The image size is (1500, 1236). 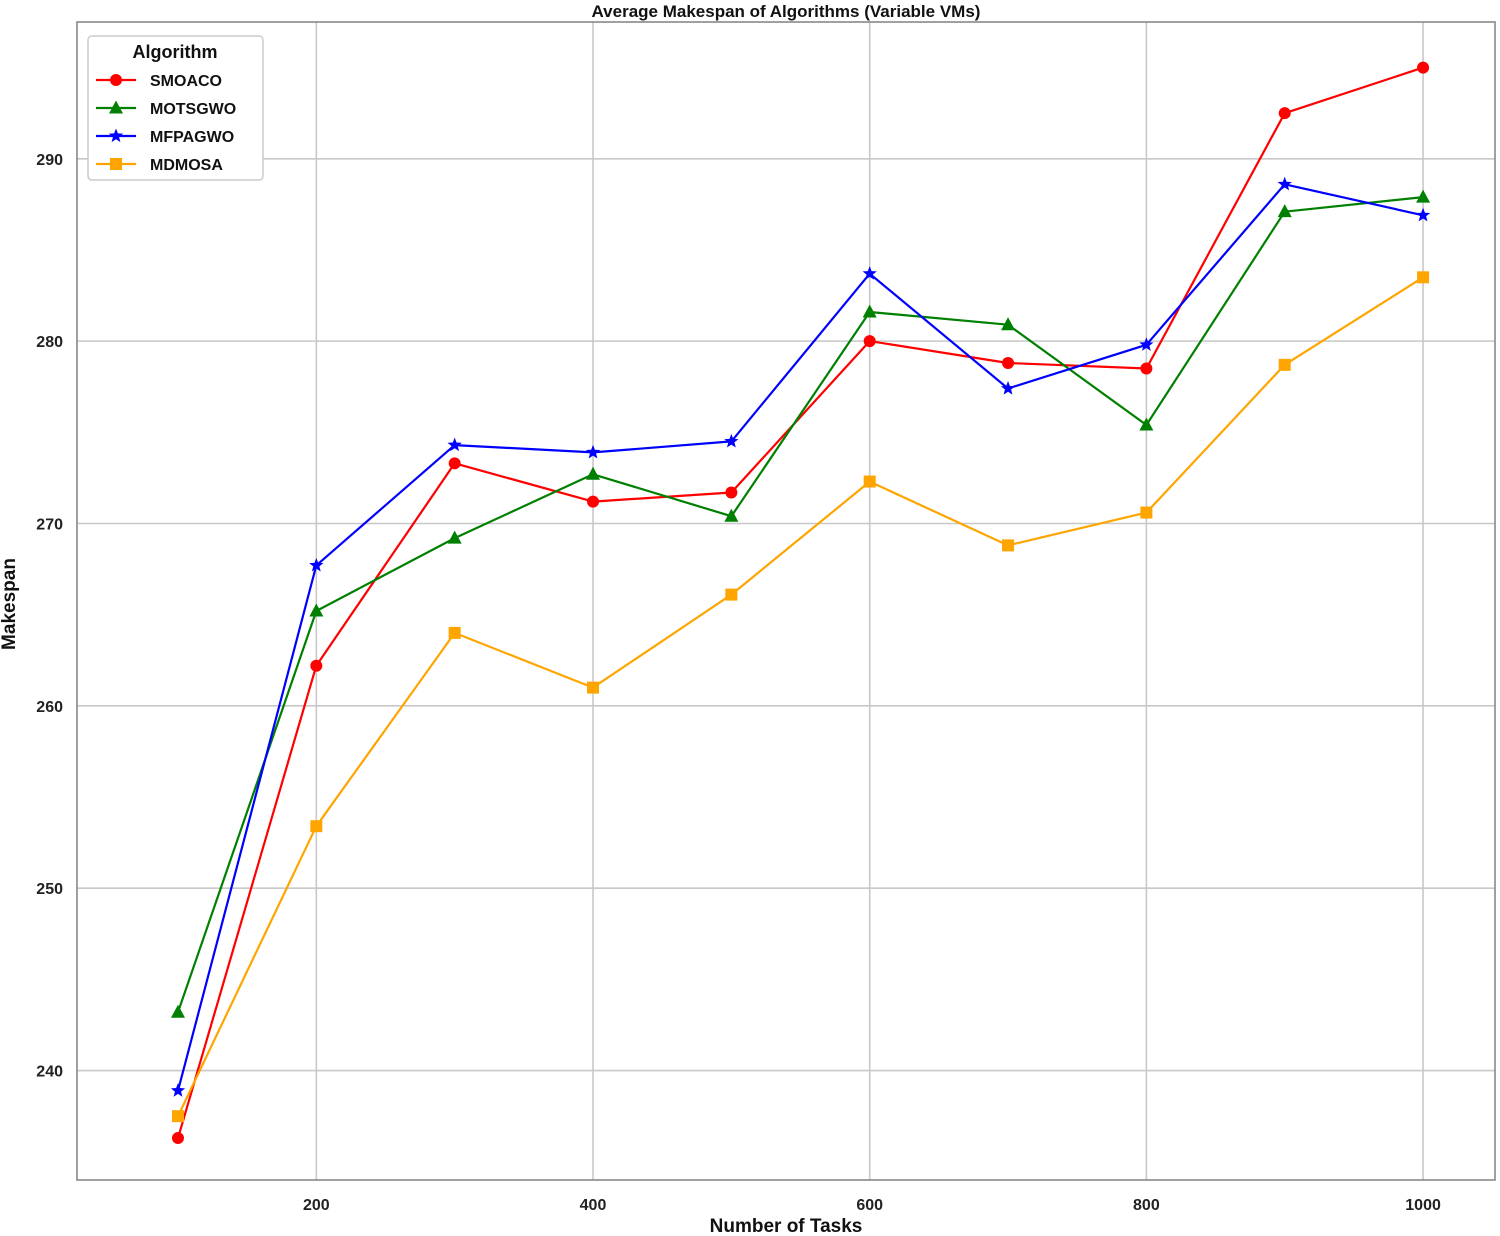 What do you see at coordinates (49, 342) in the screenshot?
I see `y-tick-label: 280` at bounding box center [49, 342].